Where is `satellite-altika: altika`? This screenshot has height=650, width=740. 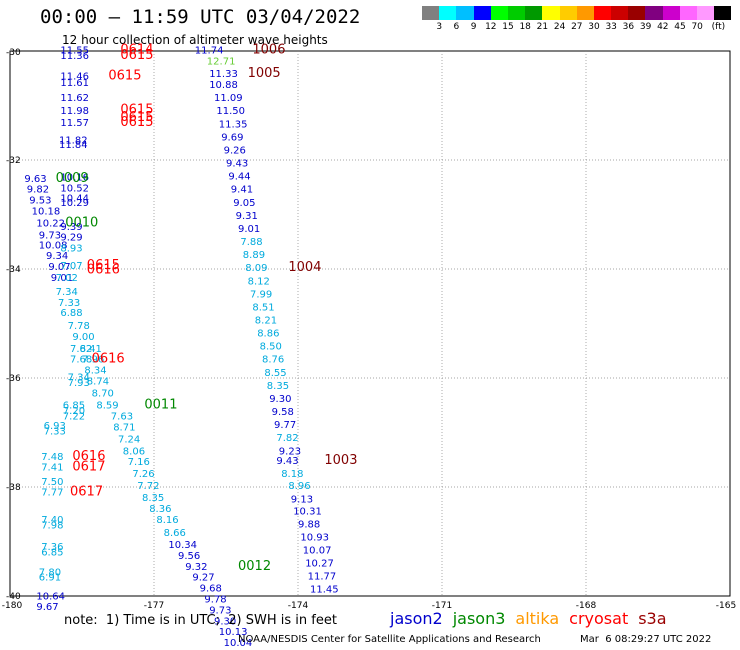 satellite-altika: altika is located at coordinates (537, 618).